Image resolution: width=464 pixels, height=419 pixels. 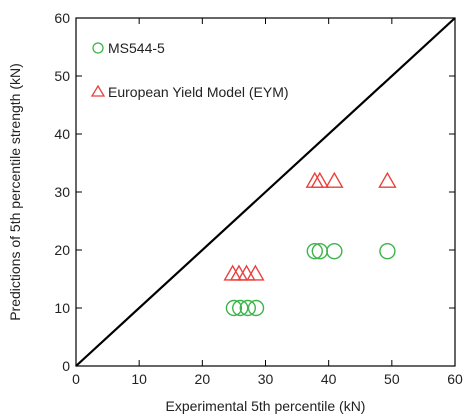 What do you see at coordinates (189, 70) in the screenshot?
I see `legend: MS544-5 European Yield Model (EYM)` at bounding box center [189, 70].